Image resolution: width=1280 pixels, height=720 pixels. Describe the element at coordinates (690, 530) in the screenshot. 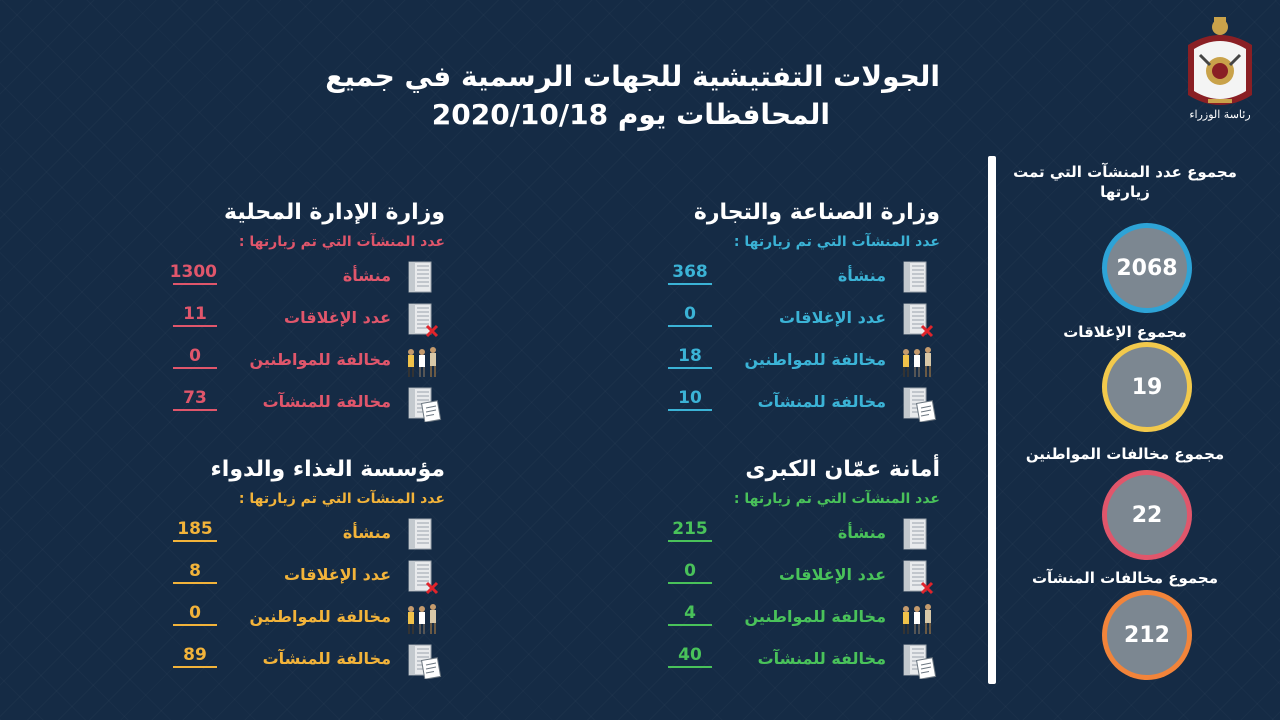

I see `row-value: 215` at that location.